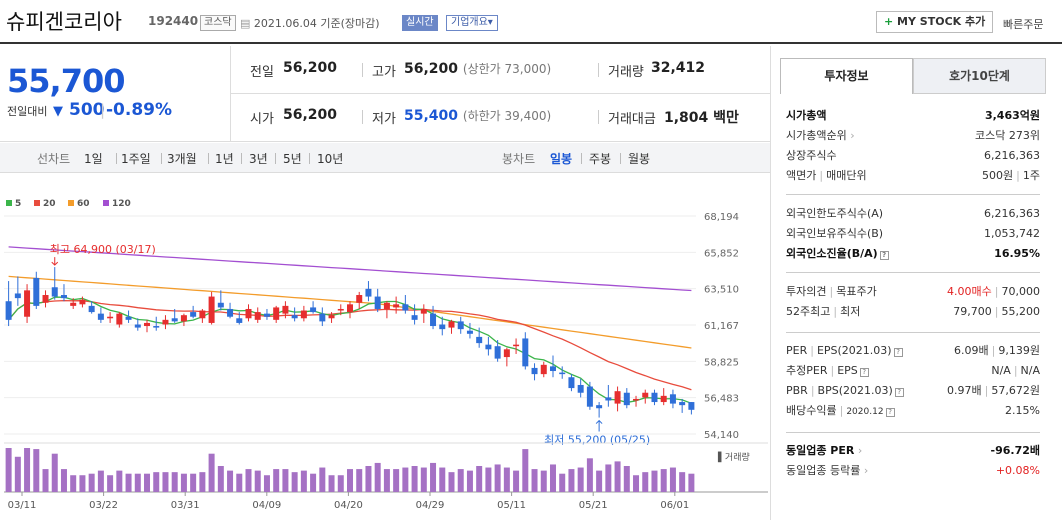 The width and height of the screenshot is (1062, 520). Describe the element at coordinates (477, 68) in the screenshot. I see `high-value: 56,200 (상한가 73,000)` at that location.